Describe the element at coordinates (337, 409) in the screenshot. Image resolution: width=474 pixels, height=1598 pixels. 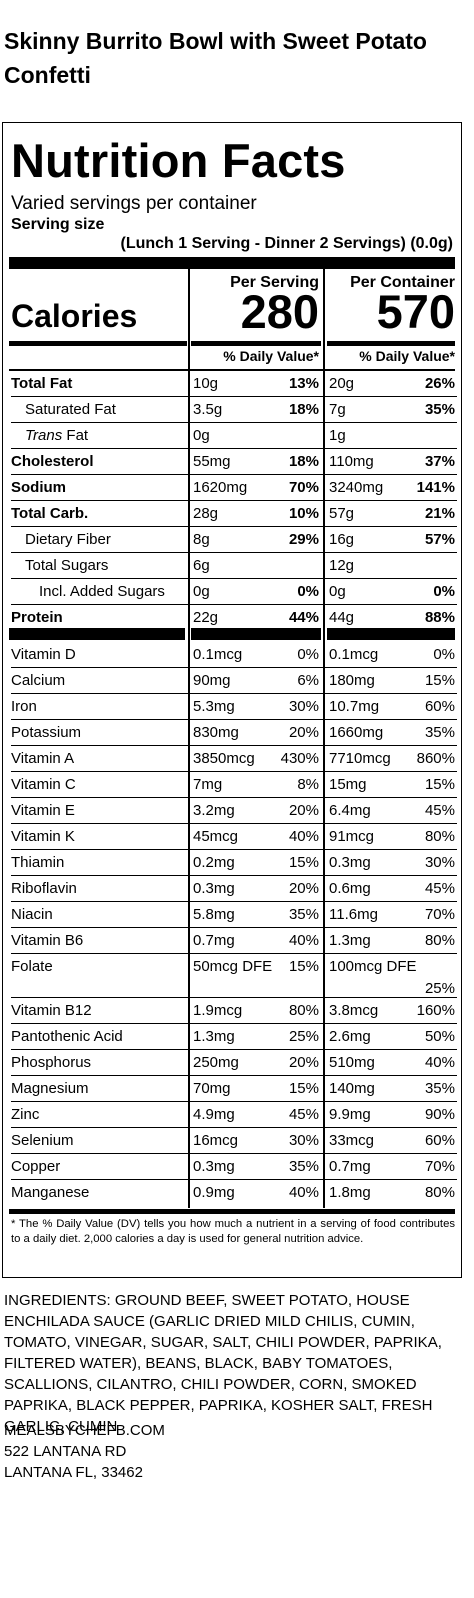
I see `container-amount: 7g` at that location.